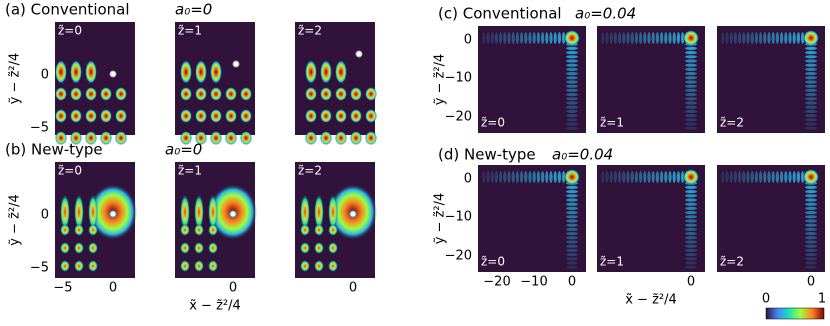 The width and height of the screenshot is (830, 326). I want to click on y-tick-label: −20, so click(458, 117).